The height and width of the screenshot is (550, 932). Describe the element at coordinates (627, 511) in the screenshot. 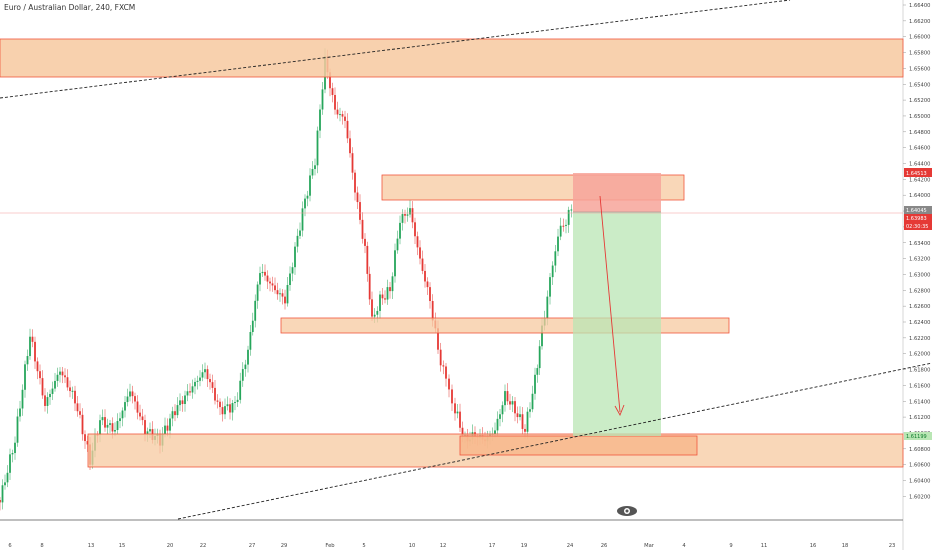

I see `tradingview-logo-icon` at that location.